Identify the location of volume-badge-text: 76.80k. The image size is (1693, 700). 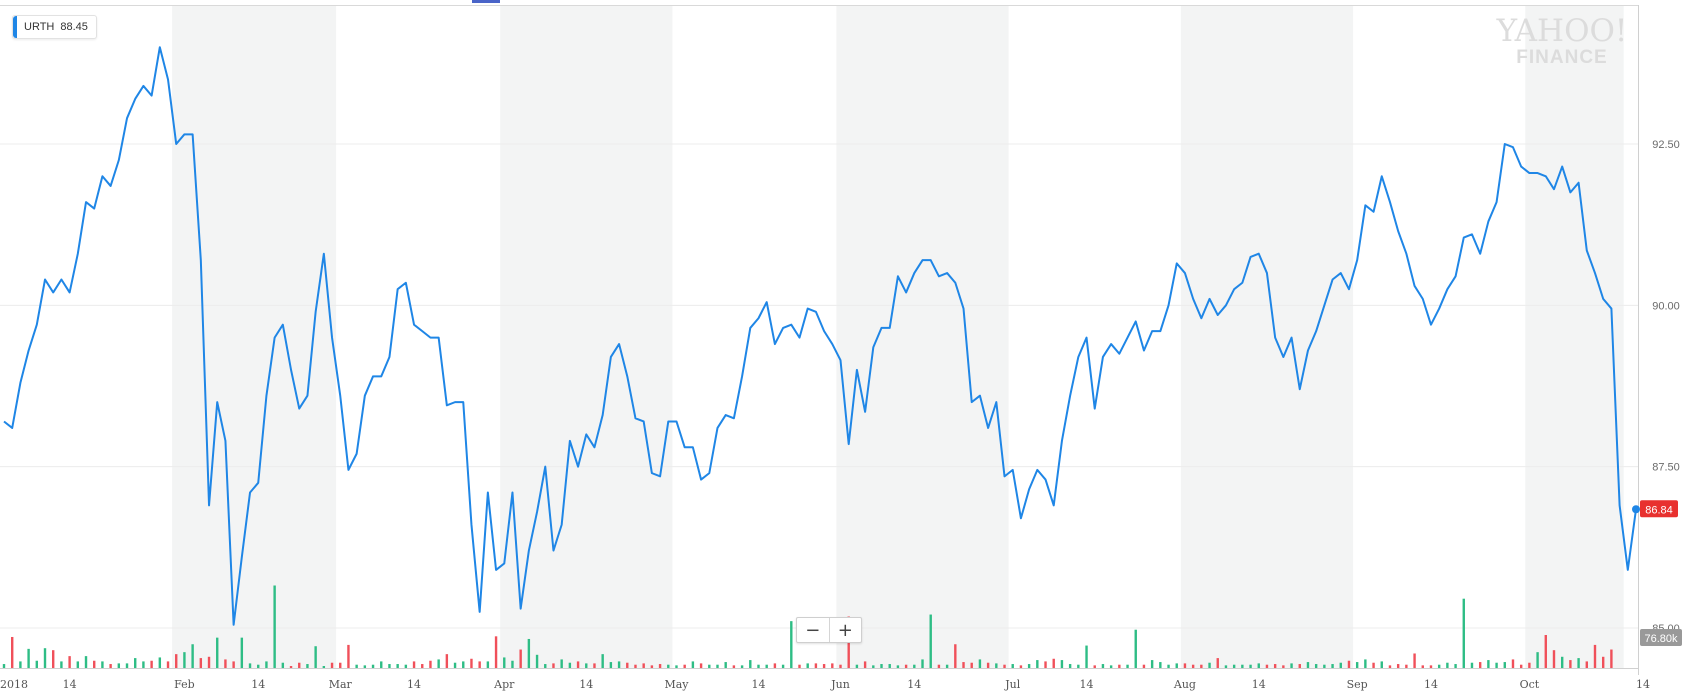
(1661, 639).